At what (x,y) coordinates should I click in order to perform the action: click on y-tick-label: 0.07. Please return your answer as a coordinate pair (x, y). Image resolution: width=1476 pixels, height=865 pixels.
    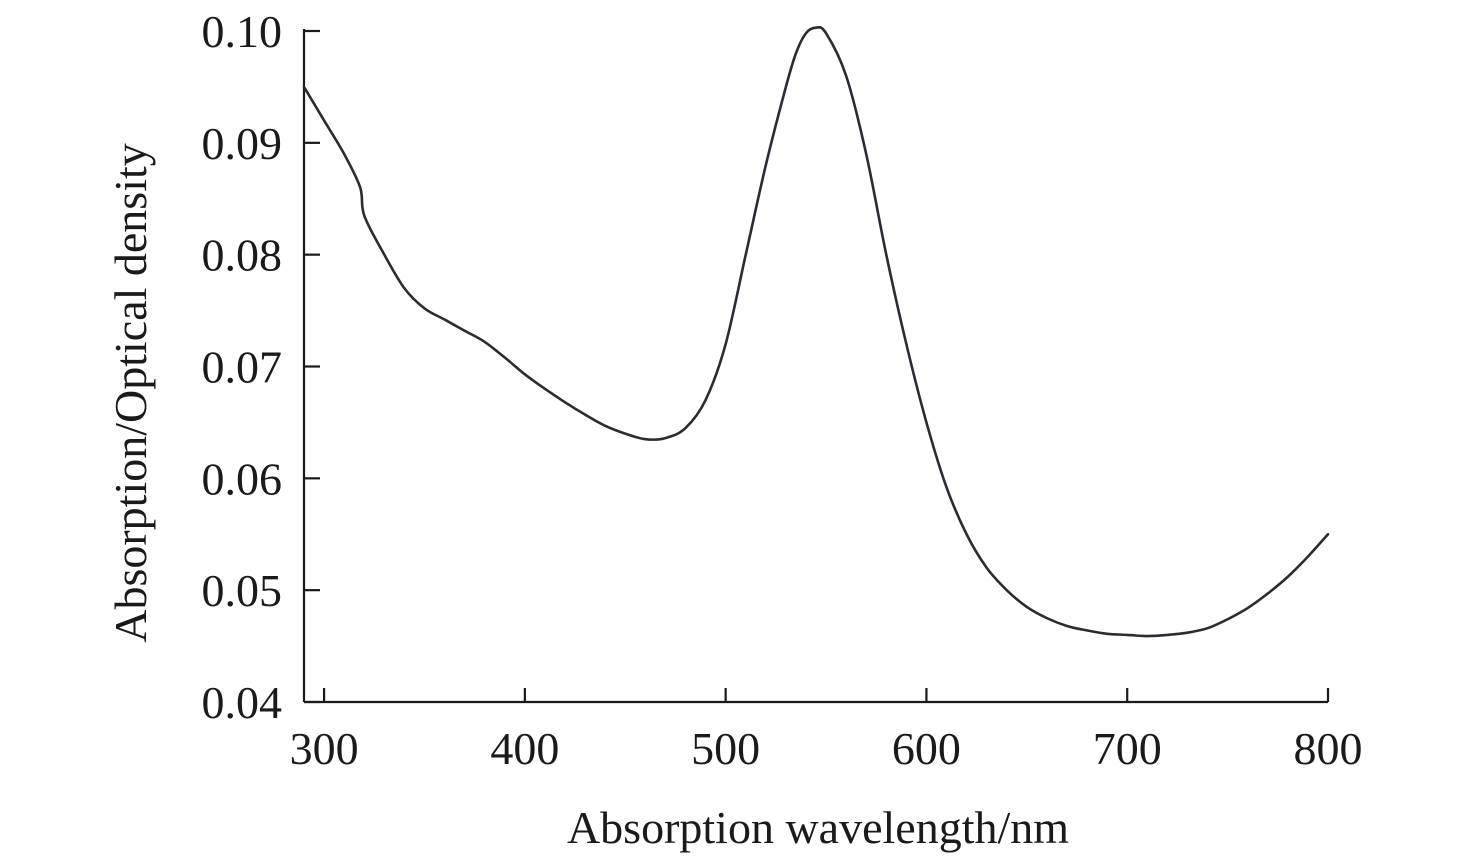
    Looking at the image, I should click on (242, 367).